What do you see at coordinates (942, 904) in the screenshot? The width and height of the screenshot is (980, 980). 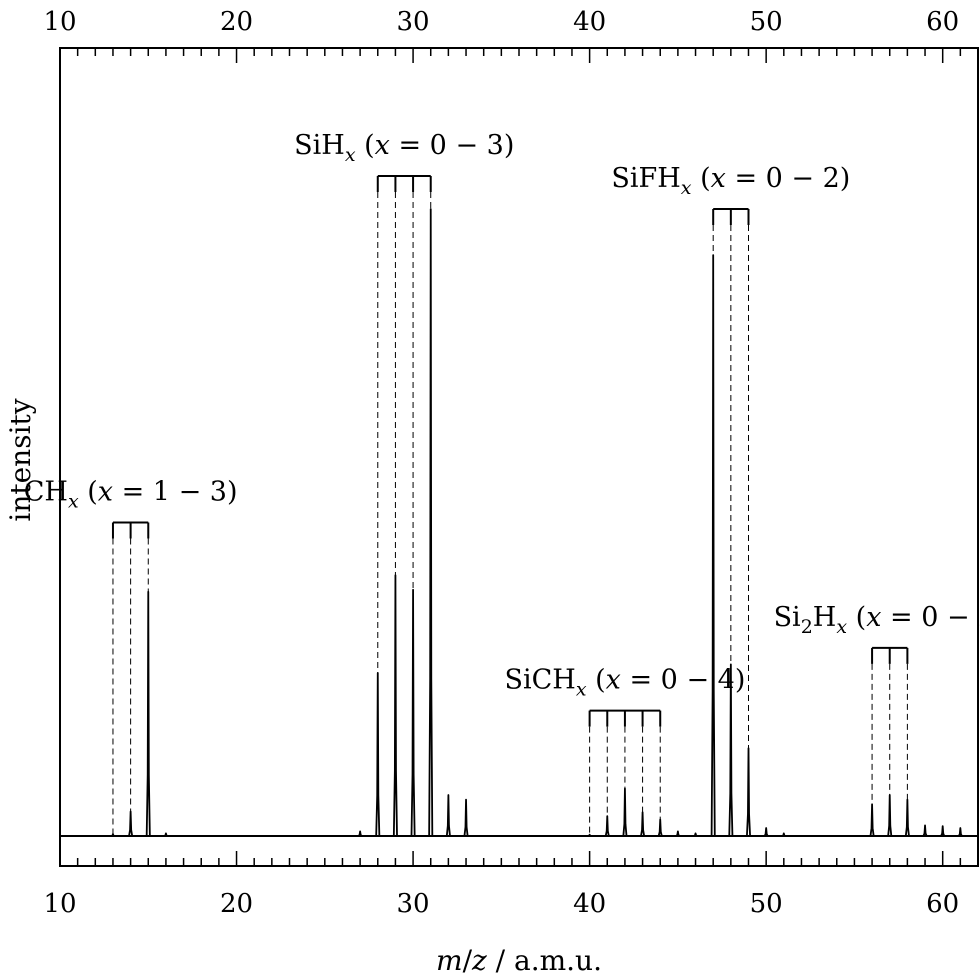 I see `tick-label-bottom: 60` at bounding box center [942, 904].